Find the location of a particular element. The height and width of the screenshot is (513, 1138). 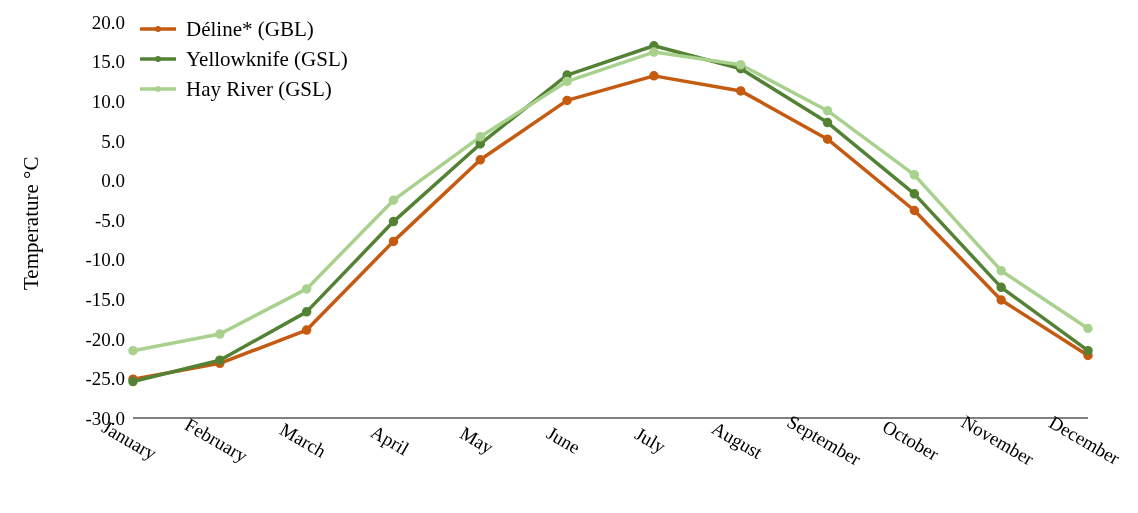

y-tick-label: 20.0 is located at coordinates (108, 22).